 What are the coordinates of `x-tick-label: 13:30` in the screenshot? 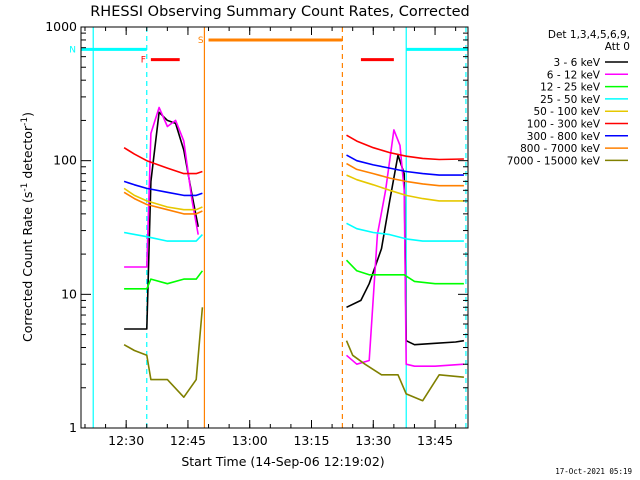 It's located at (373, 440).